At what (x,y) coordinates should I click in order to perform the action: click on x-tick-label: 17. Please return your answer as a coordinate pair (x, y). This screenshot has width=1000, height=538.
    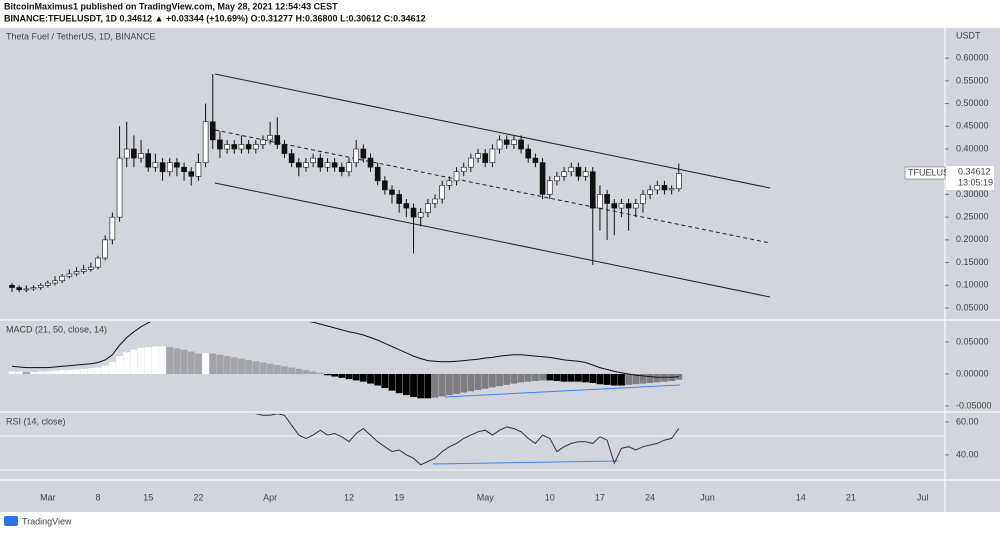
    Looking at the image, I should click on (600, 497).